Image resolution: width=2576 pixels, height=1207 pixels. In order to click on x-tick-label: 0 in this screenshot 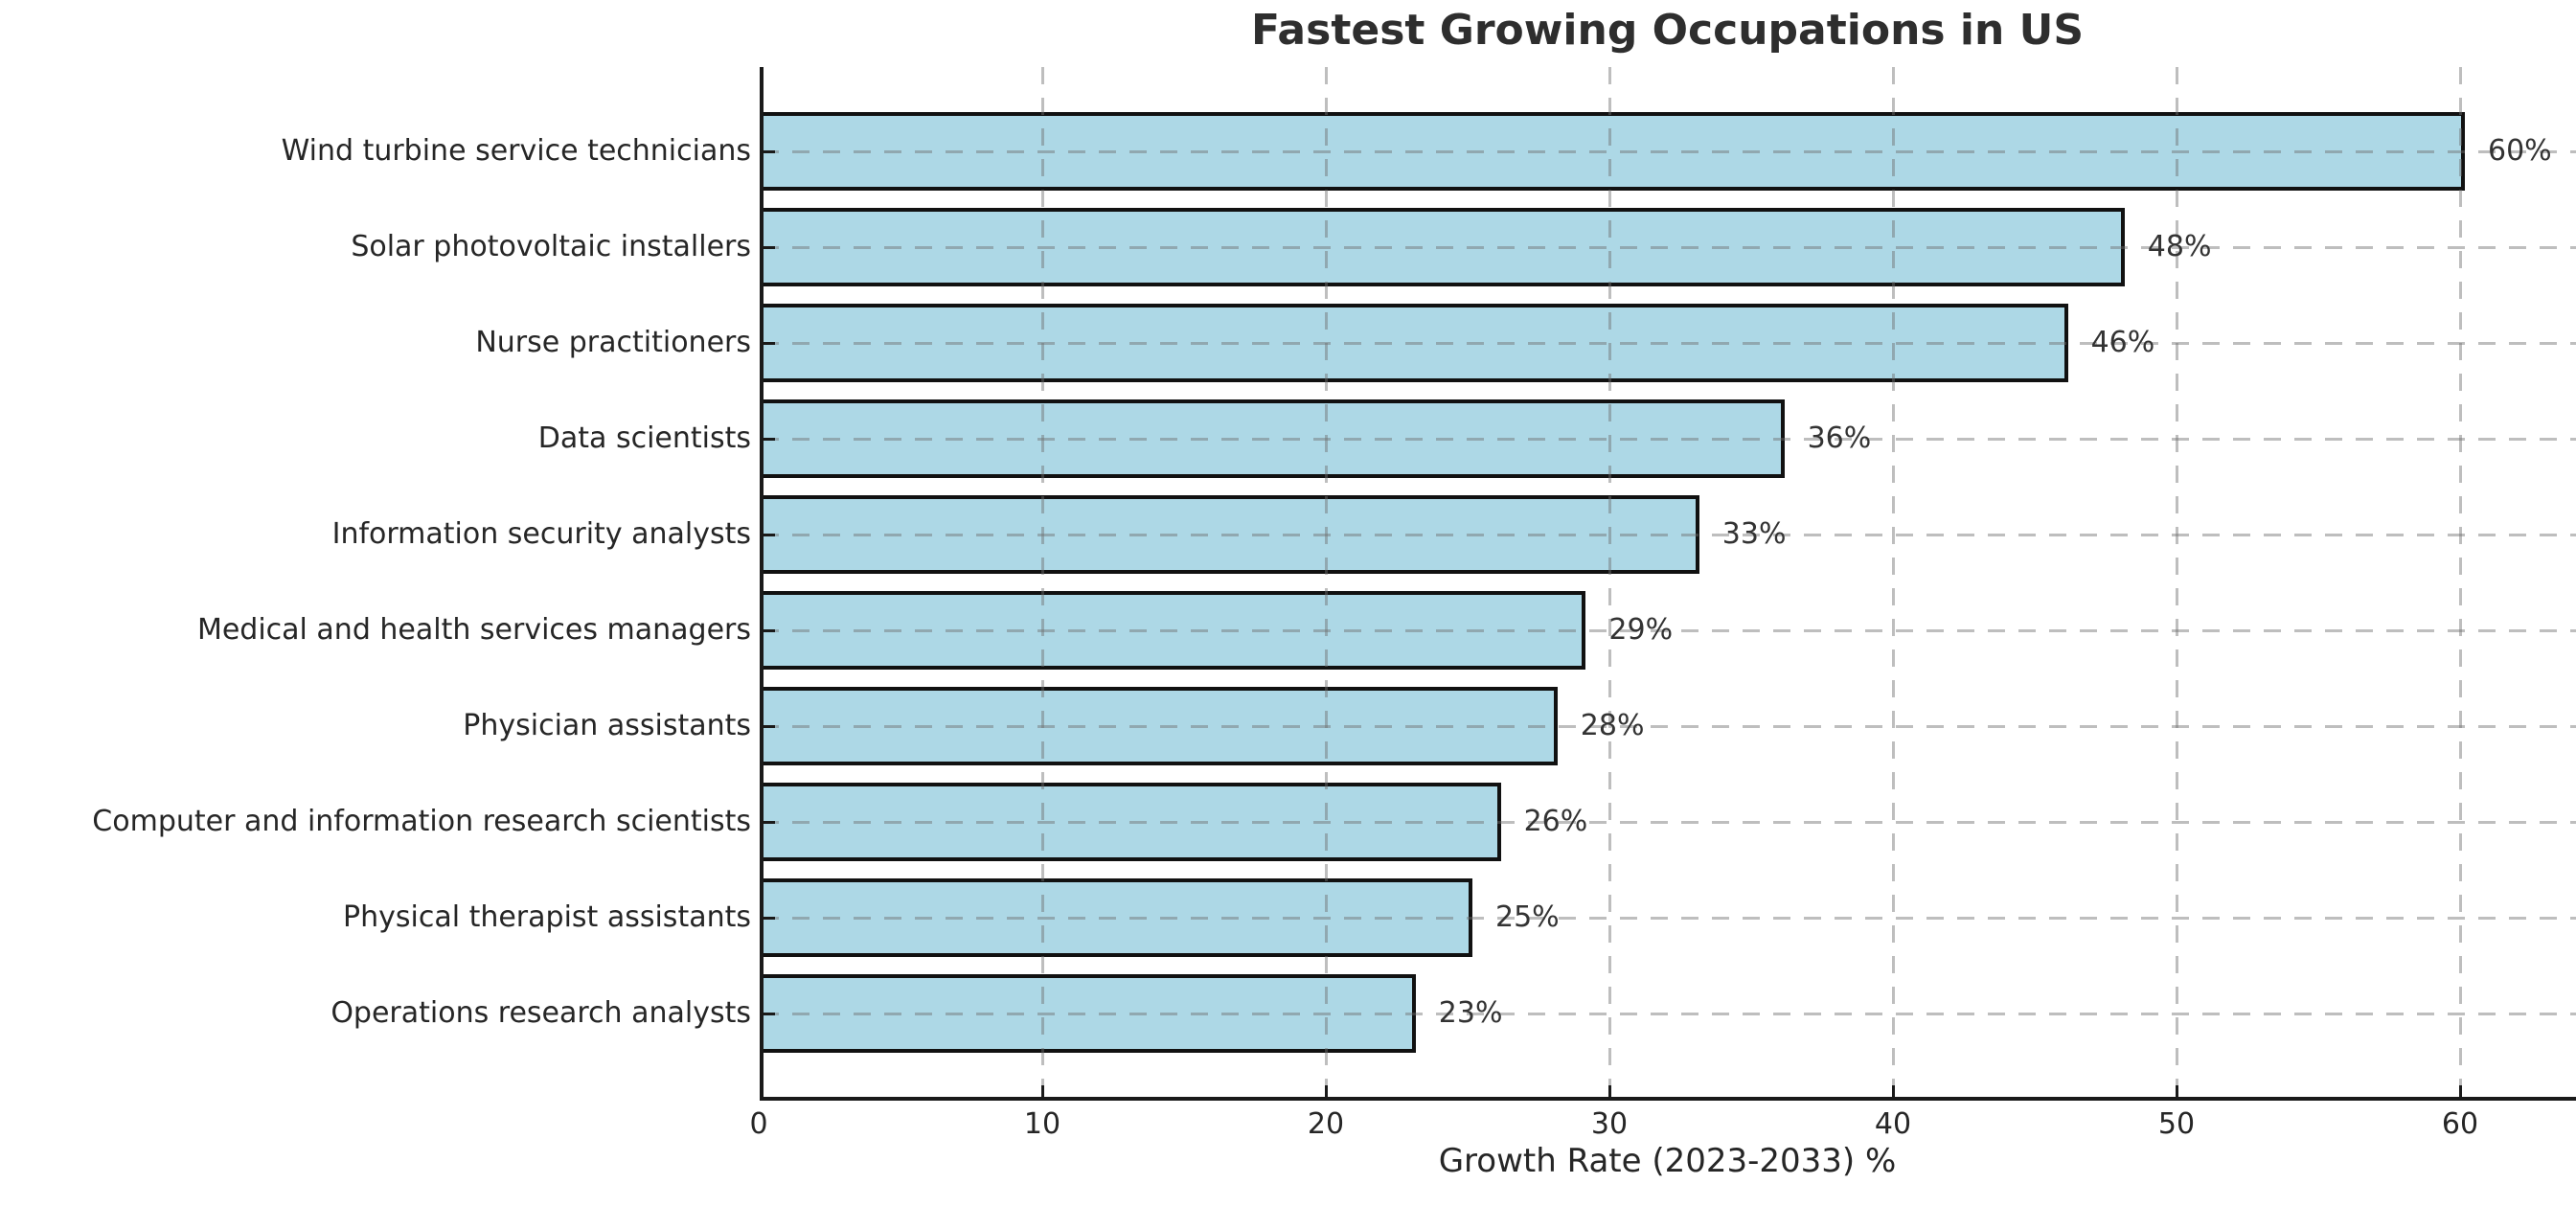, I will do `click(759, 1124)`.